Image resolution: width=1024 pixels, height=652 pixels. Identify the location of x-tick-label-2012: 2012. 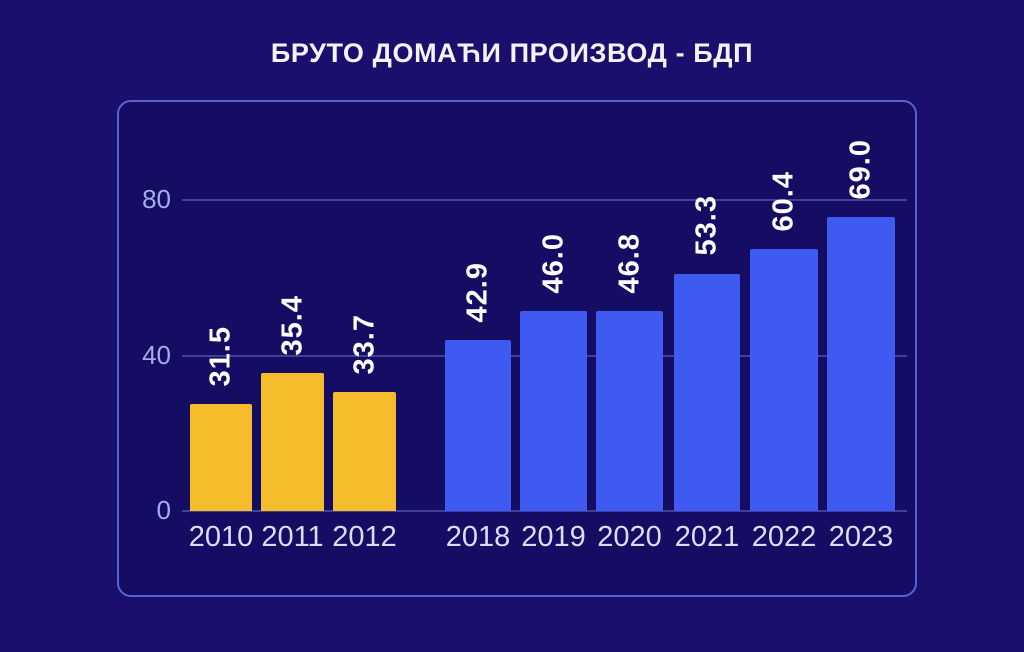
(364, 537).